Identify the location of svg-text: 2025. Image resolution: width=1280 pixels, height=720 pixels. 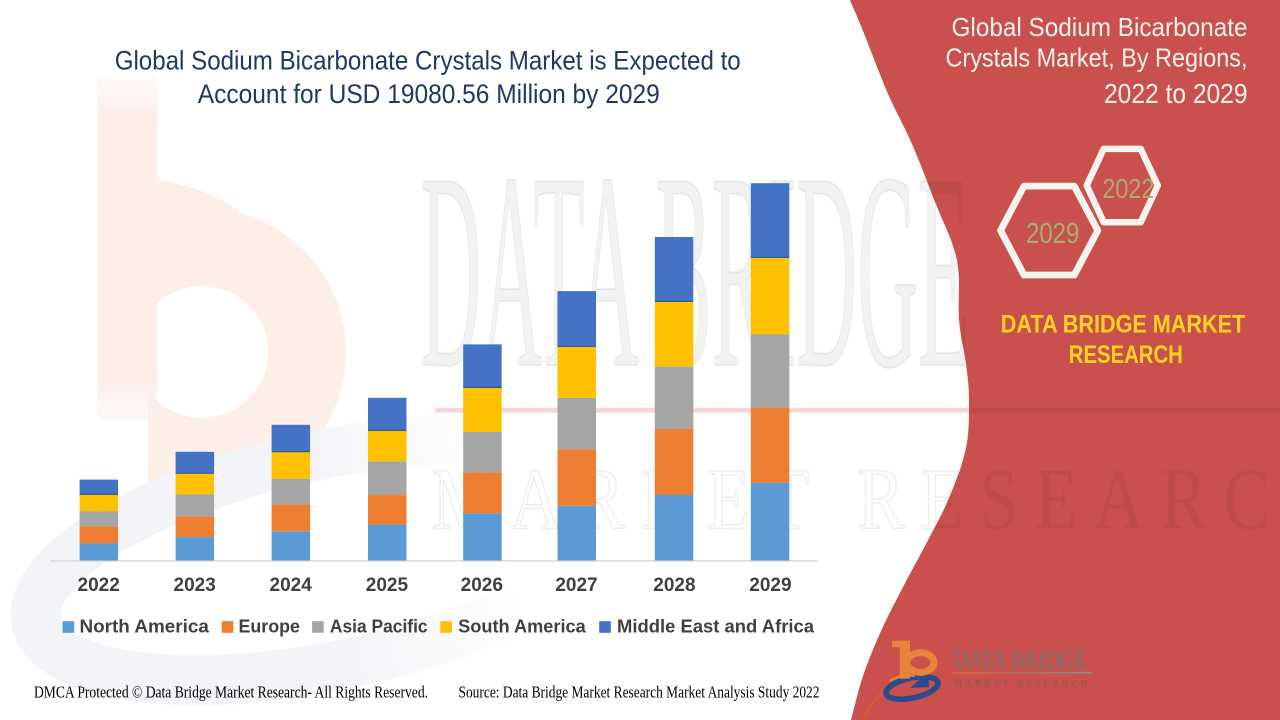
(387, 585).